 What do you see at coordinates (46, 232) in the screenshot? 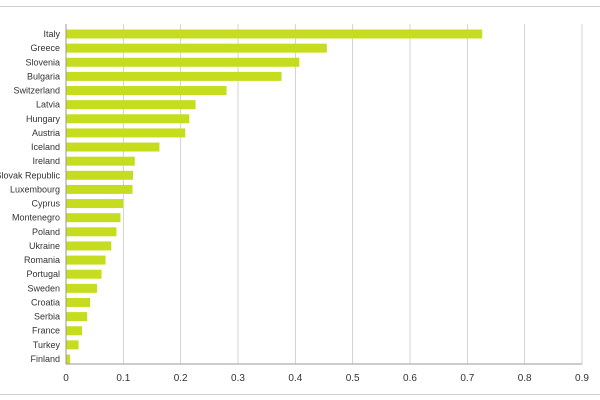
I see `category-label: Poland` at bounding box center [46, 232].